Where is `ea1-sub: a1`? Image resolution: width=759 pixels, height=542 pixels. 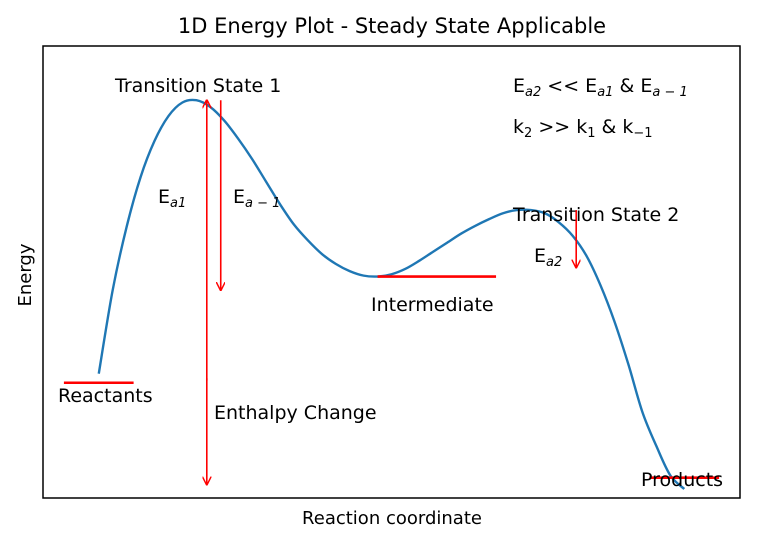 ea1-sub: a1 is located at coordinates (178, 203).